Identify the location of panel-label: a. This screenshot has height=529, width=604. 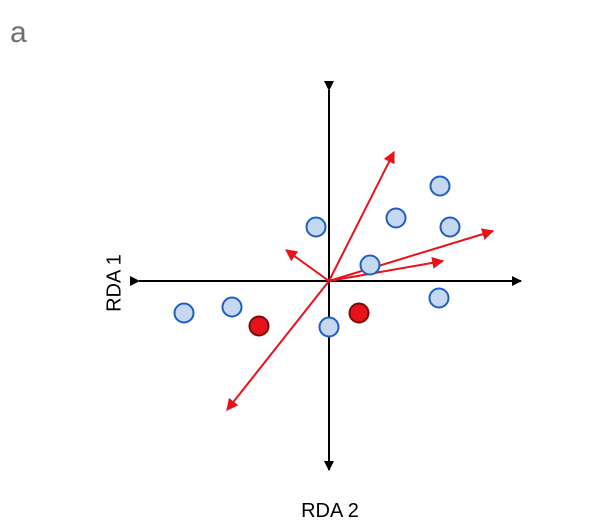
(18, 32).